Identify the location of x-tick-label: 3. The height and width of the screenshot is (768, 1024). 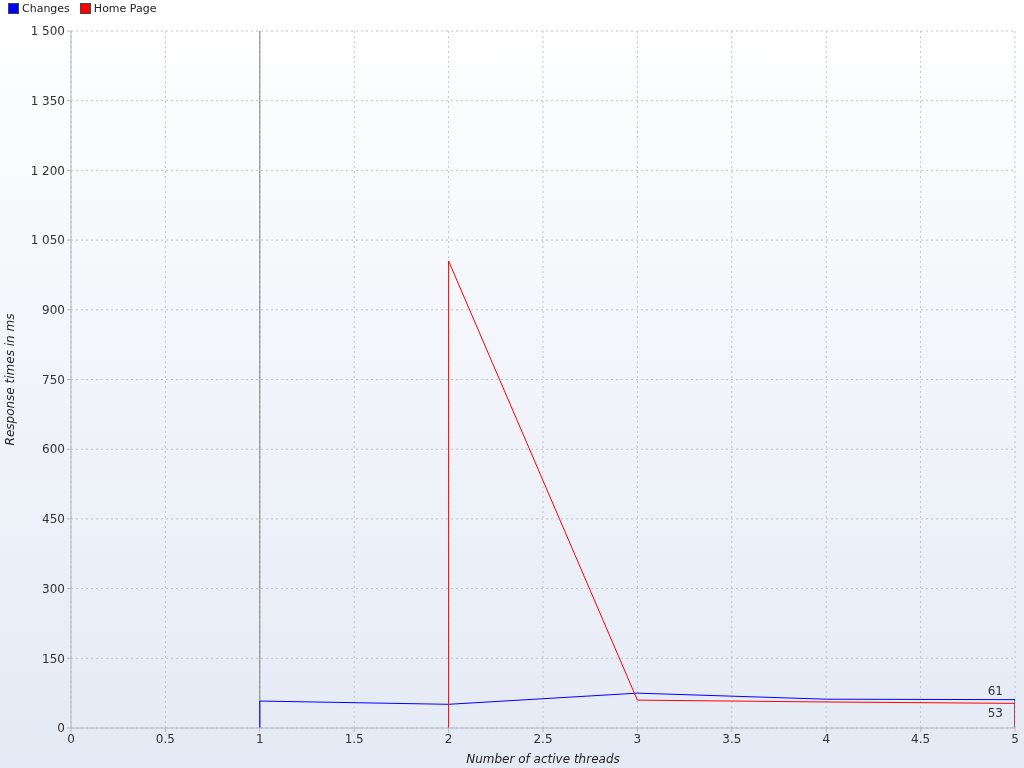
(637, 738).